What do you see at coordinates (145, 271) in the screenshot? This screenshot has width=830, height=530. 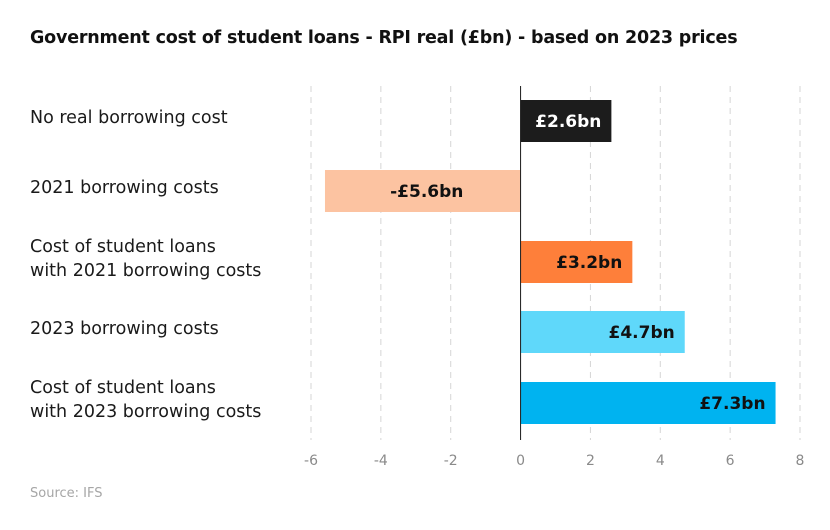 I see `category-label: with 2021 borrowing costs` at bounding box center [145, 271].